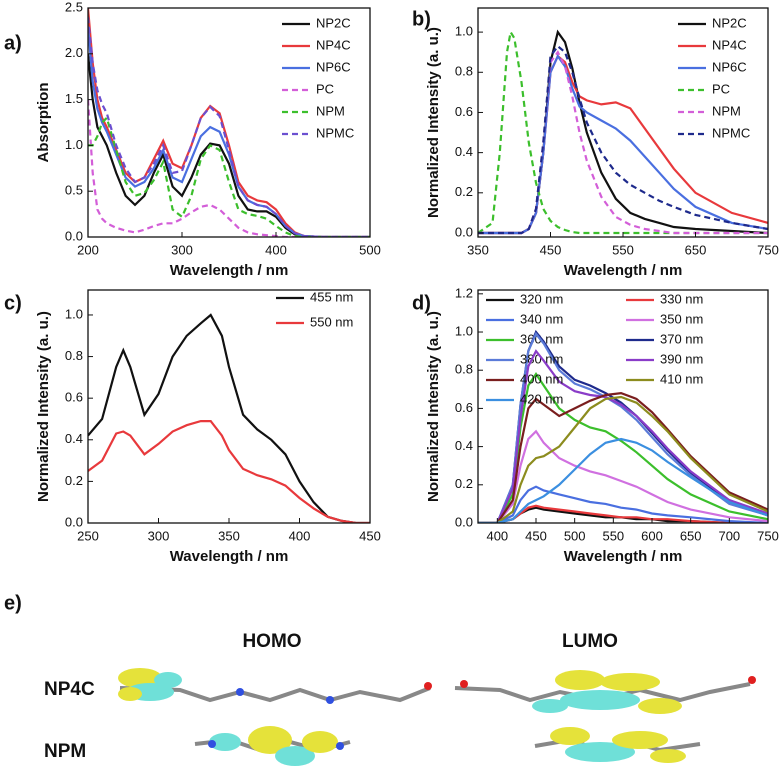  Describe the element at coordinates (74, 190) in the screenshot. I see `y-tick-label: 0.5` at that location.